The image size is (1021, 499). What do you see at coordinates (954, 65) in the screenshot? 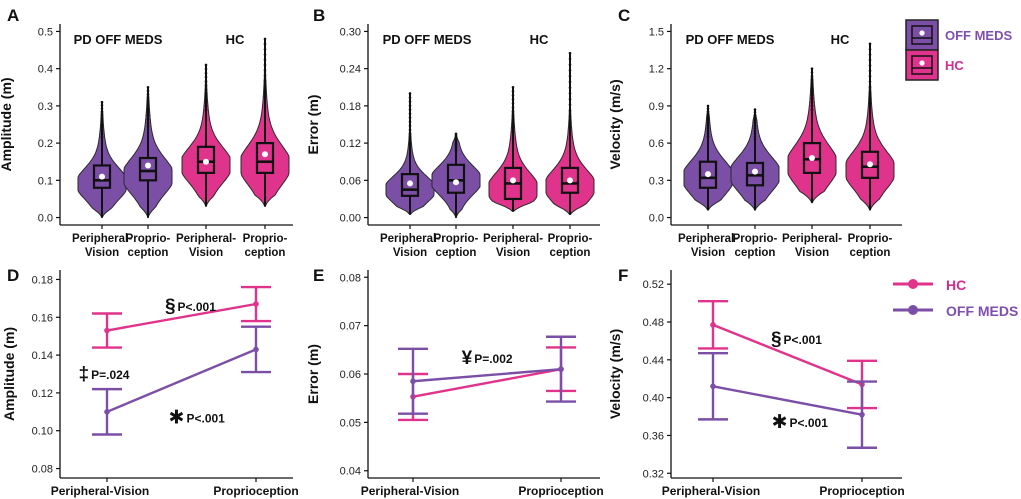
I see `legend-hc-label: HC` at bounding box center [954, 65].